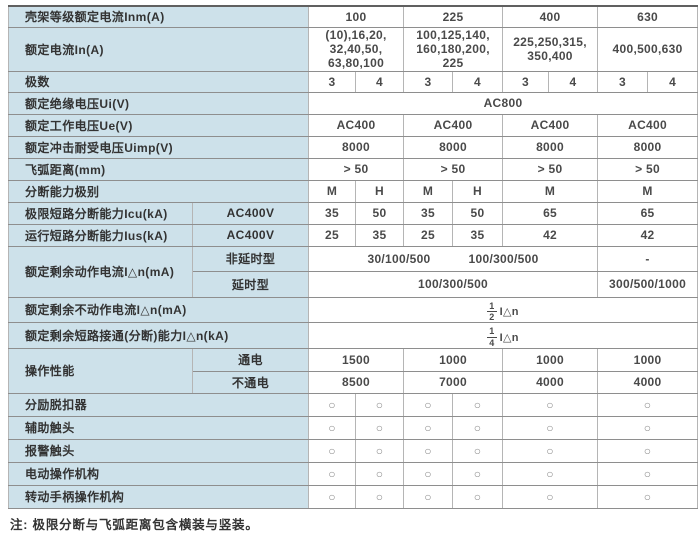 This screenshot has width=700, height=533. I want to click on table-row-icu: 极限短路分断能力Icu(kA) AC400V 35 50 35 50 65 65, so click(353, 213).